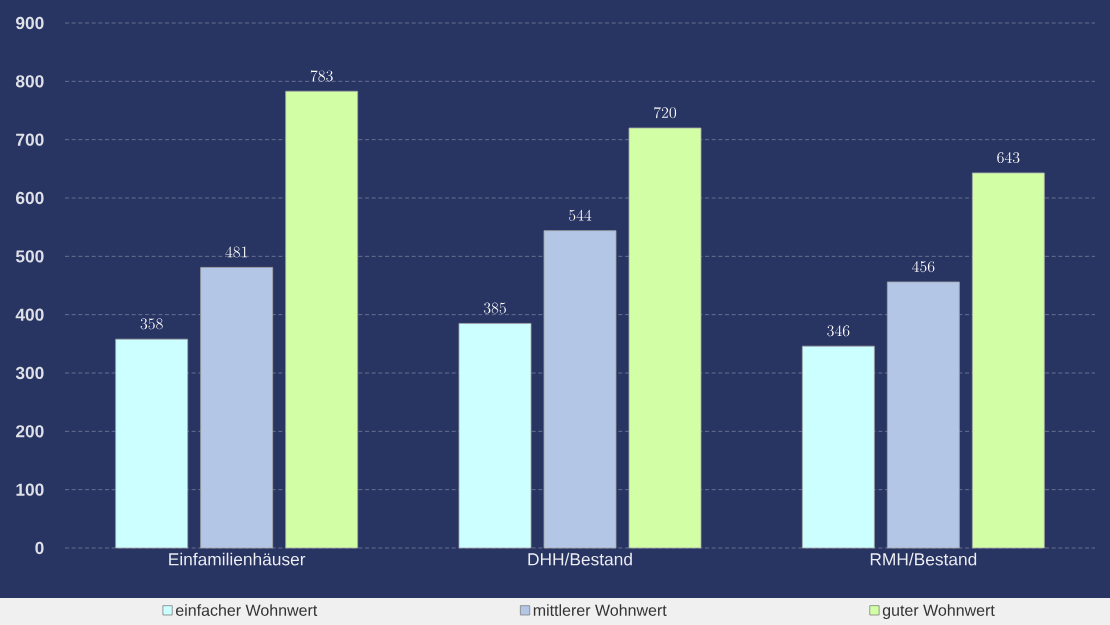  What do you see at coordinates (494, 308) in the screenshot?
I see `data-label: 385` at bounding box center [494, 308].